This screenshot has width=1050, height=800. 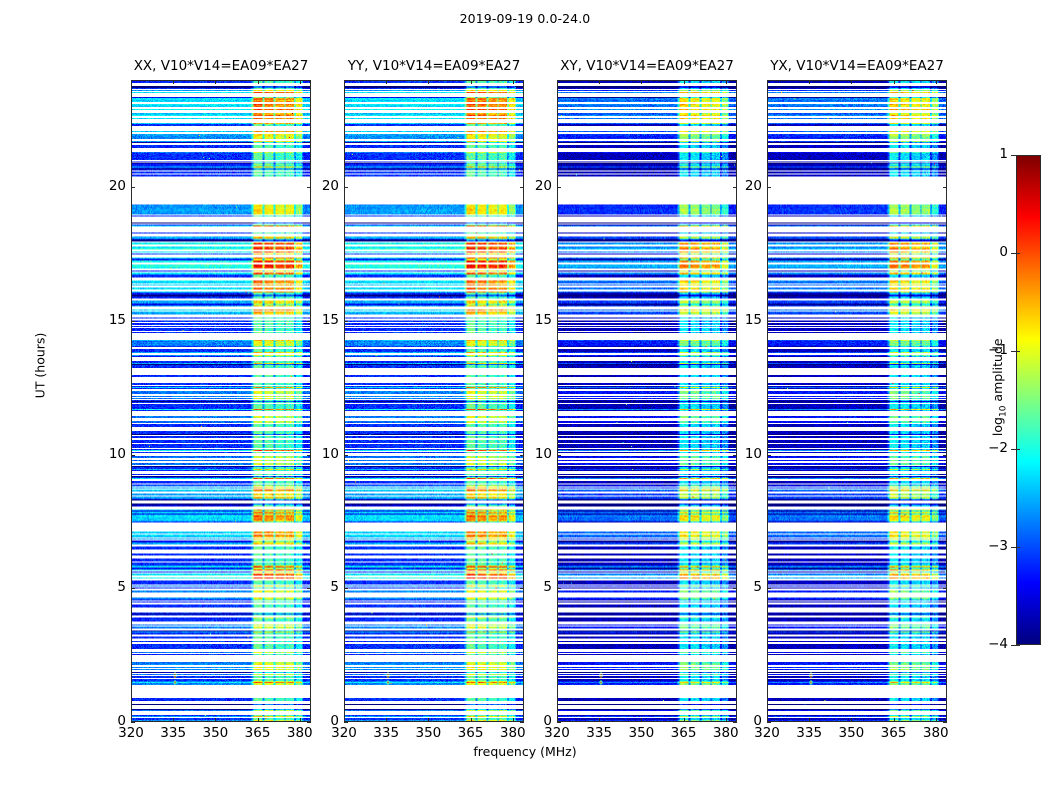 What do you see at coordinates (997, 372) in the screenshot?
I see `colorbar-label-rest: amplitude` at bounding box center [997, 372].